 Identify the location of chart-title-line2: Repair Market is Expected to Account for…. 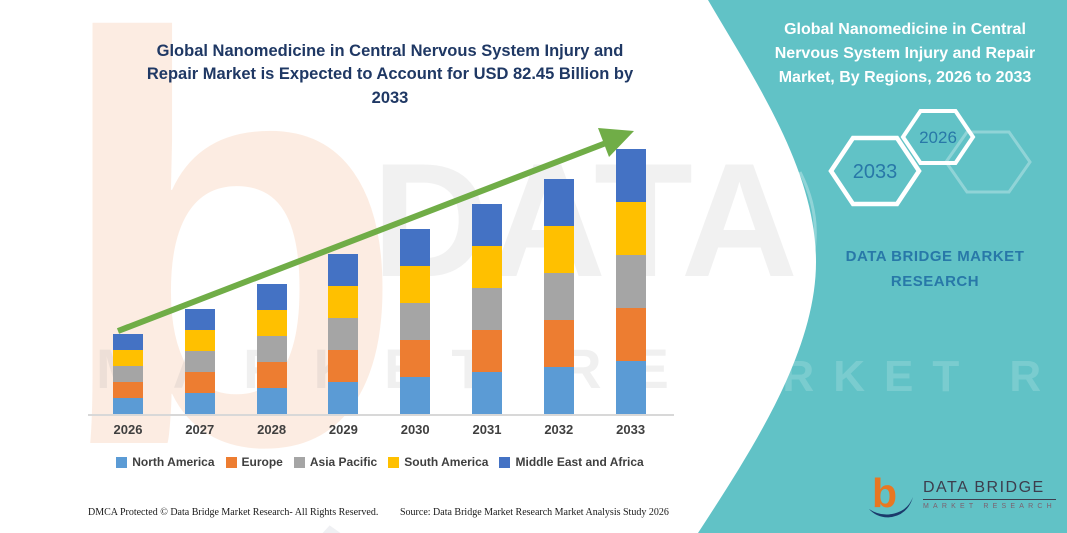
(390, 74).